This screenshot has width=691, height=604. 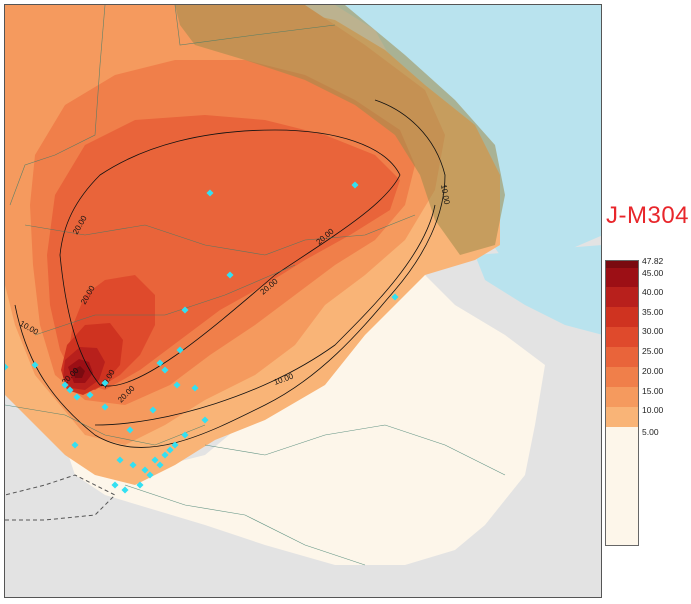 What do you see at coordinates (653, 410) in the screenshot?
I see `legend-label: 10.00` at bounding box center [653, 410].